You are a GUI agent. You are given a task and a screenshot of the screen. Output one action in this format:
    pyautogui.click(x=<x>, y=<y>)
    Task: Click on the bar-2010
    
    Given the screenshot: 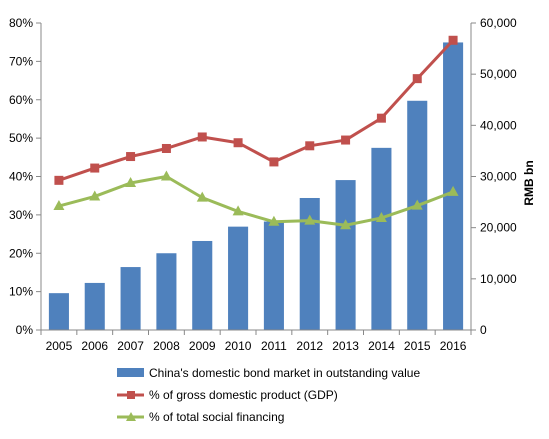 What is the action you would take?
    pyautogui.click(x=238, y=278)
    